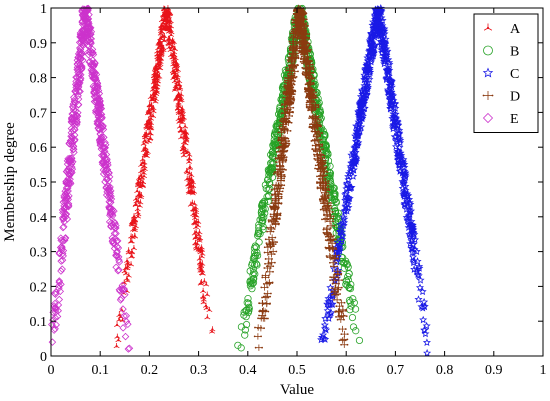  What do you see at coordinates (43, 9) in the screenshot?
I see `y-tick-label: 1` at bounding box center [43, 9].